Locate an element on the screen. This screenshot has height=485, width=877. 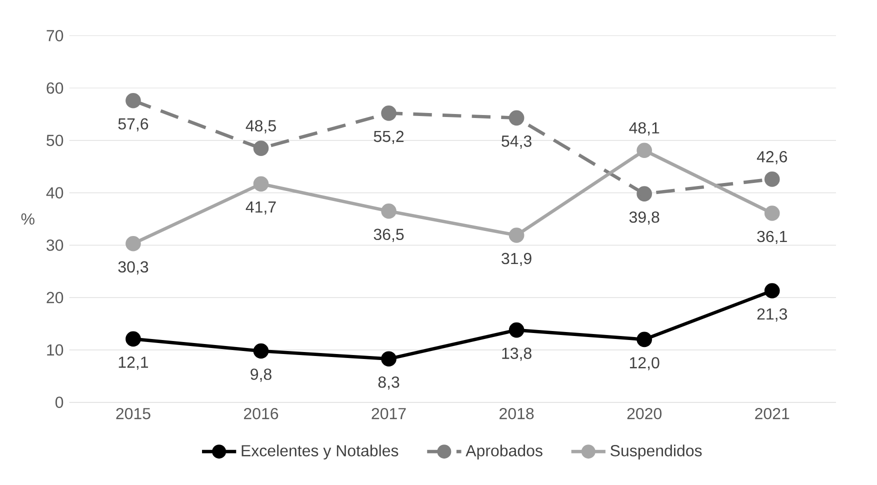
data-label: 41,7 is located at coordinates (261, 208).